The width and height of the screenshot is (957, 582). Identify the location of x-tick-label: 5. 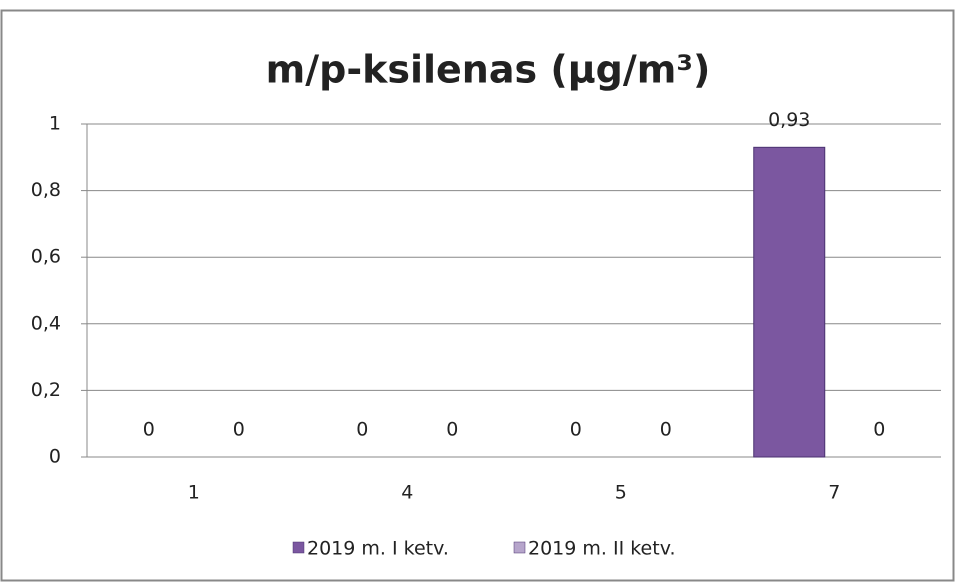
(621, 493).